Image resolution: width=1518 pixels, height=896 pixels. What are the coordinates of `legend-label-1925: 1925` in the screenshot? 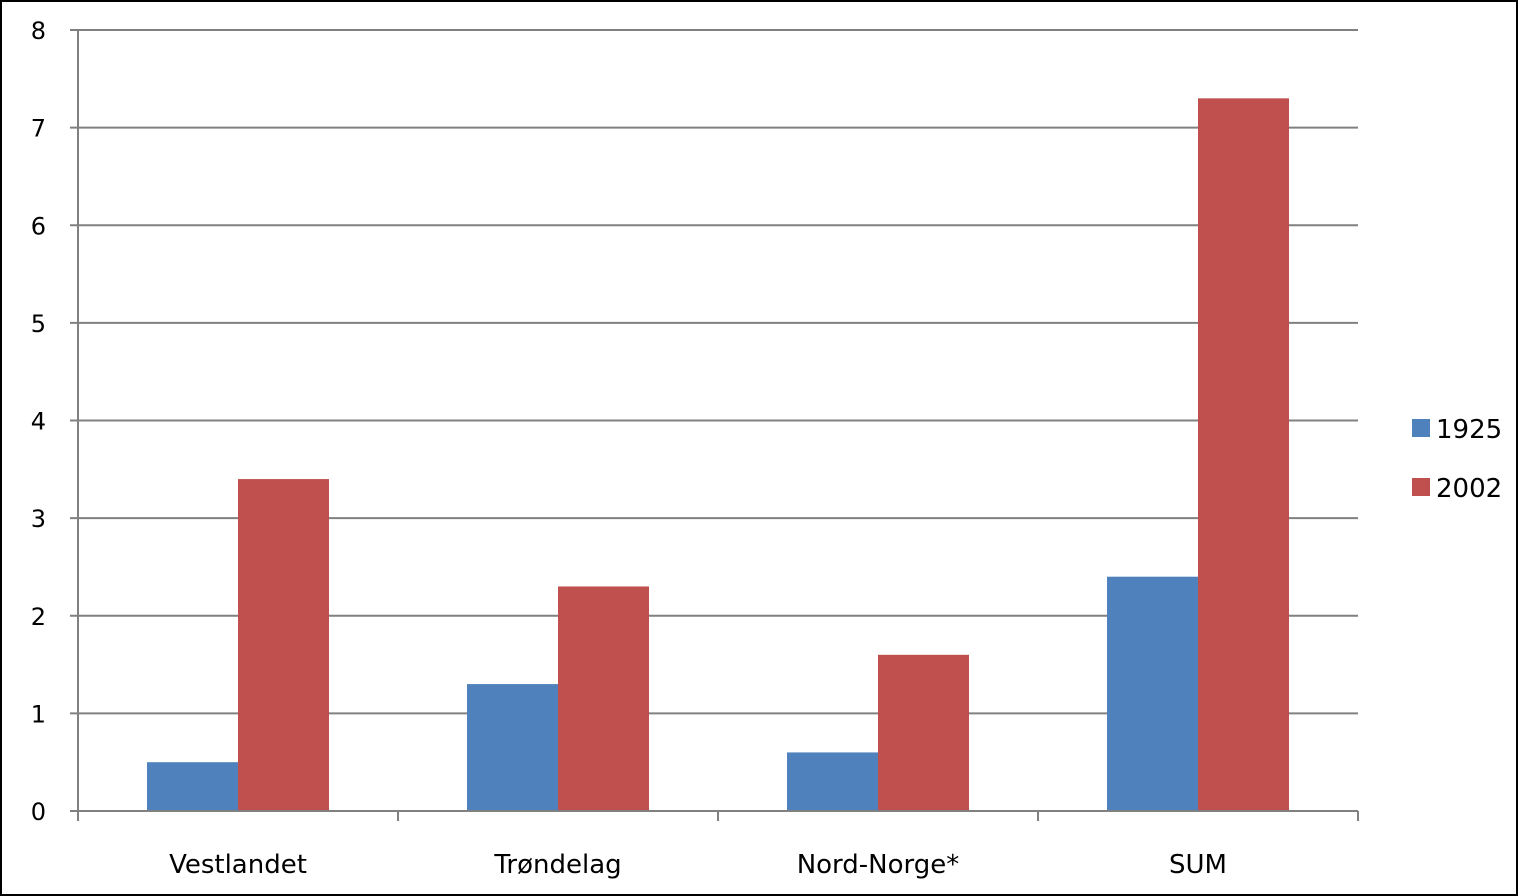 It's located at (1469, 430).